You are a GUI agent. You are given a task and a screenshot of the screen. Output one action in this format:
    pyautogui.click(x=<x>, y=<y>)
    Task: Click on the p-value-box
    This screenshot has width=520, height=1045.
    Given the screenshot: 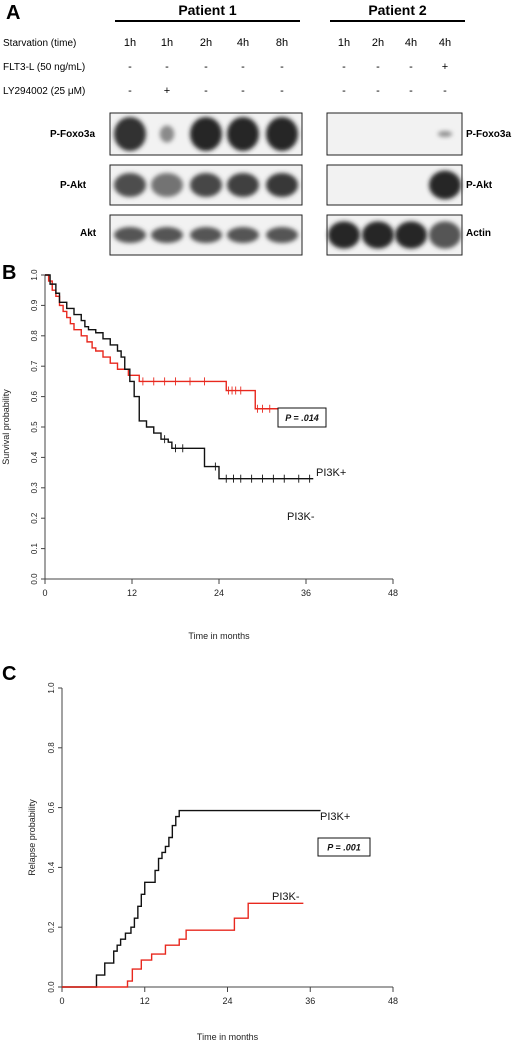 What is the action you would take?
    pyautogui.click(x=302, y=417)
    